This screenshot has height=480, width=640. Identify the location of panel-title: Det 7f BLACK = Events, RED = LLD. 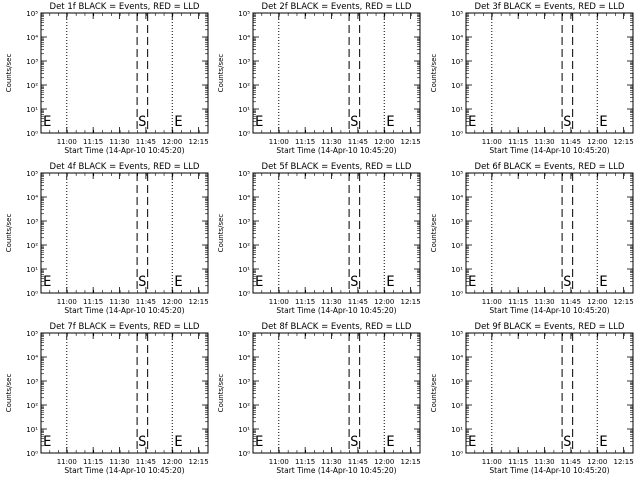
(125, 327).